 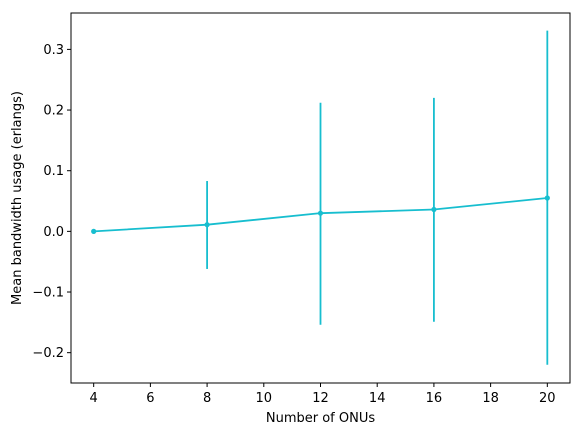 What do you see at coordinates (434, 398) in the screenshot?
I see `x-tick-label: 16` at bounding box center [434, 398].